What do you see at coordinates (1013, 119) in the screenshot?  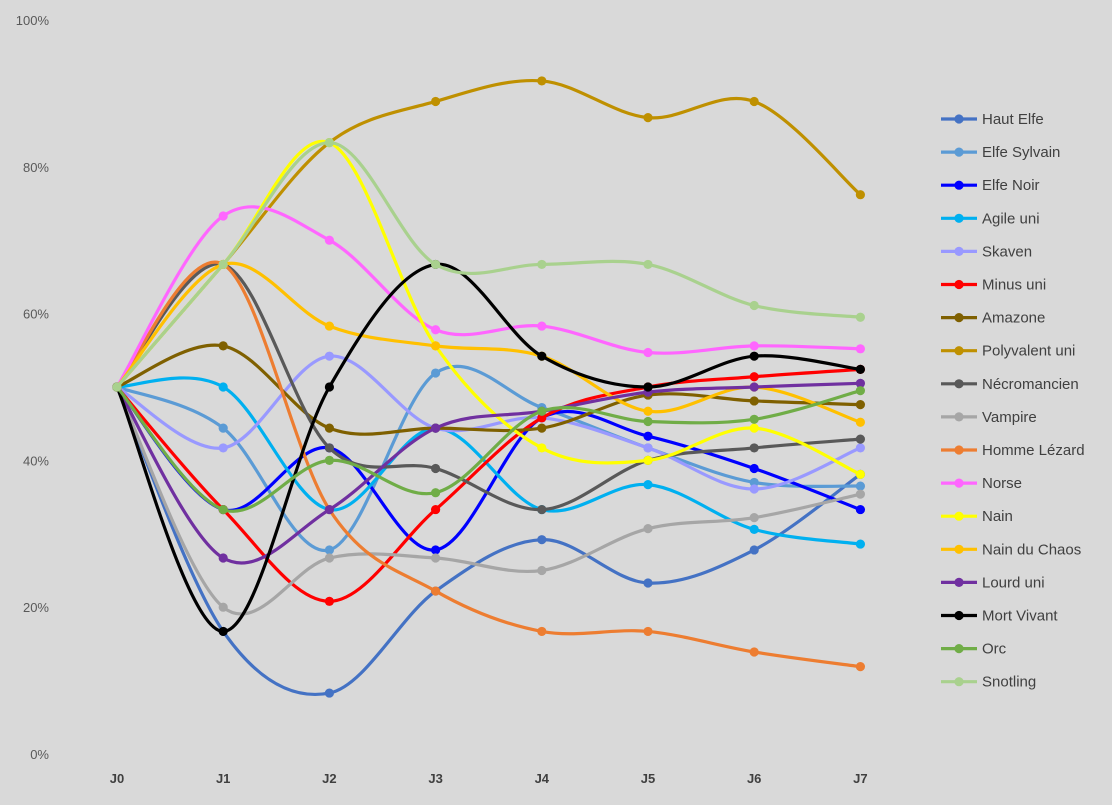 I see `legend-label: Haut Elfe` at bounding box center [1013, 119].